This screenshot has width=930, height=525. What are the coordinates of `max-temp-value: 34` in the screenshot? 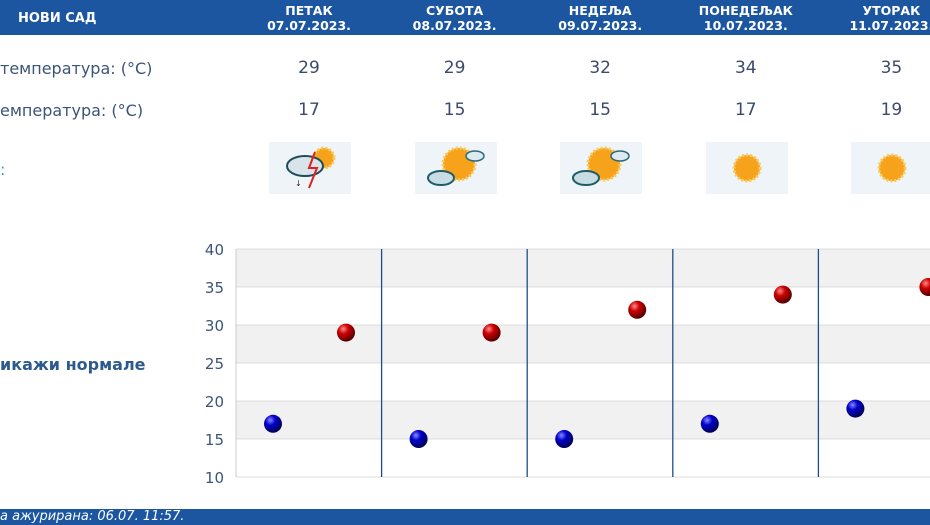 It's located at (745, 68).